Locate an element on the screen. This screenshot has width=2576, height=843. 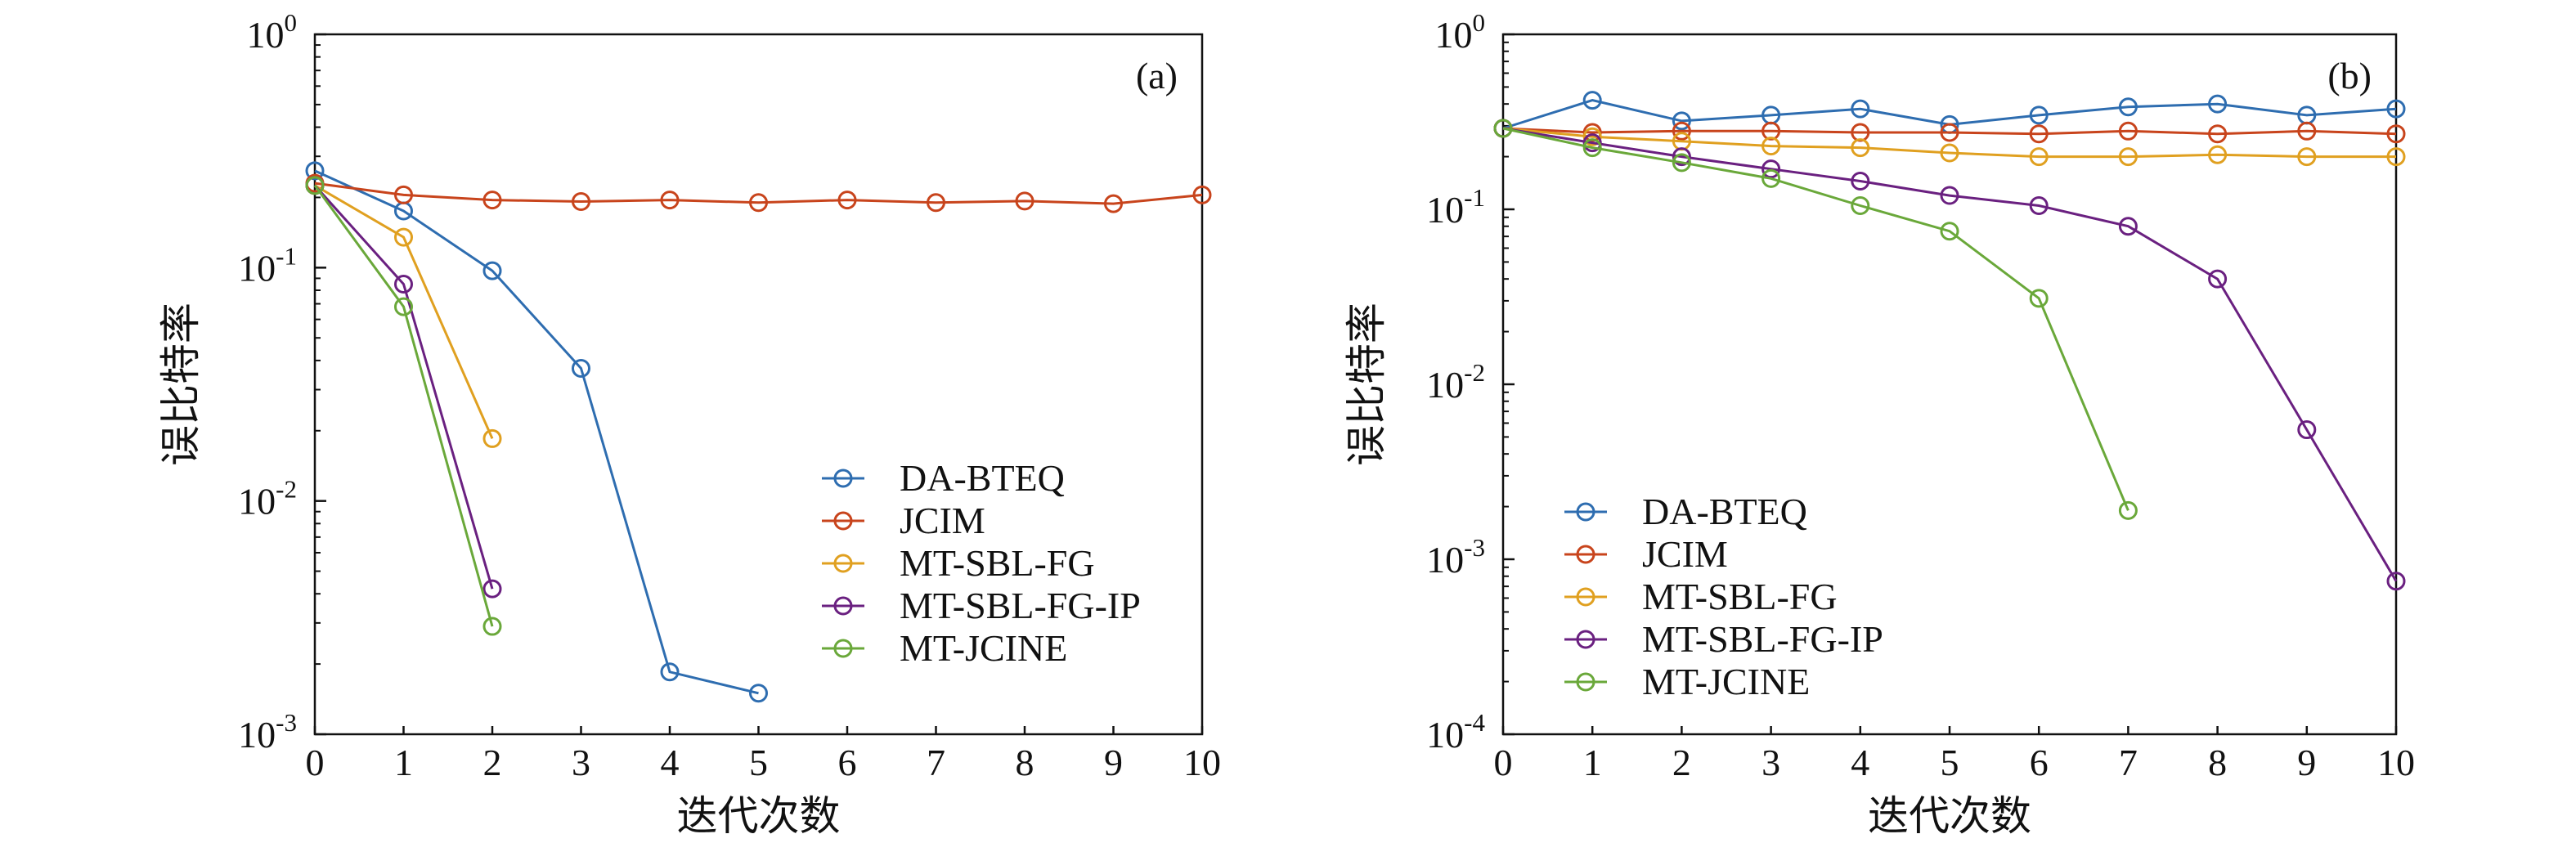
panel-a-legend-label-da-bteq: DA-BTEQ is located at coordinates (982, 478).